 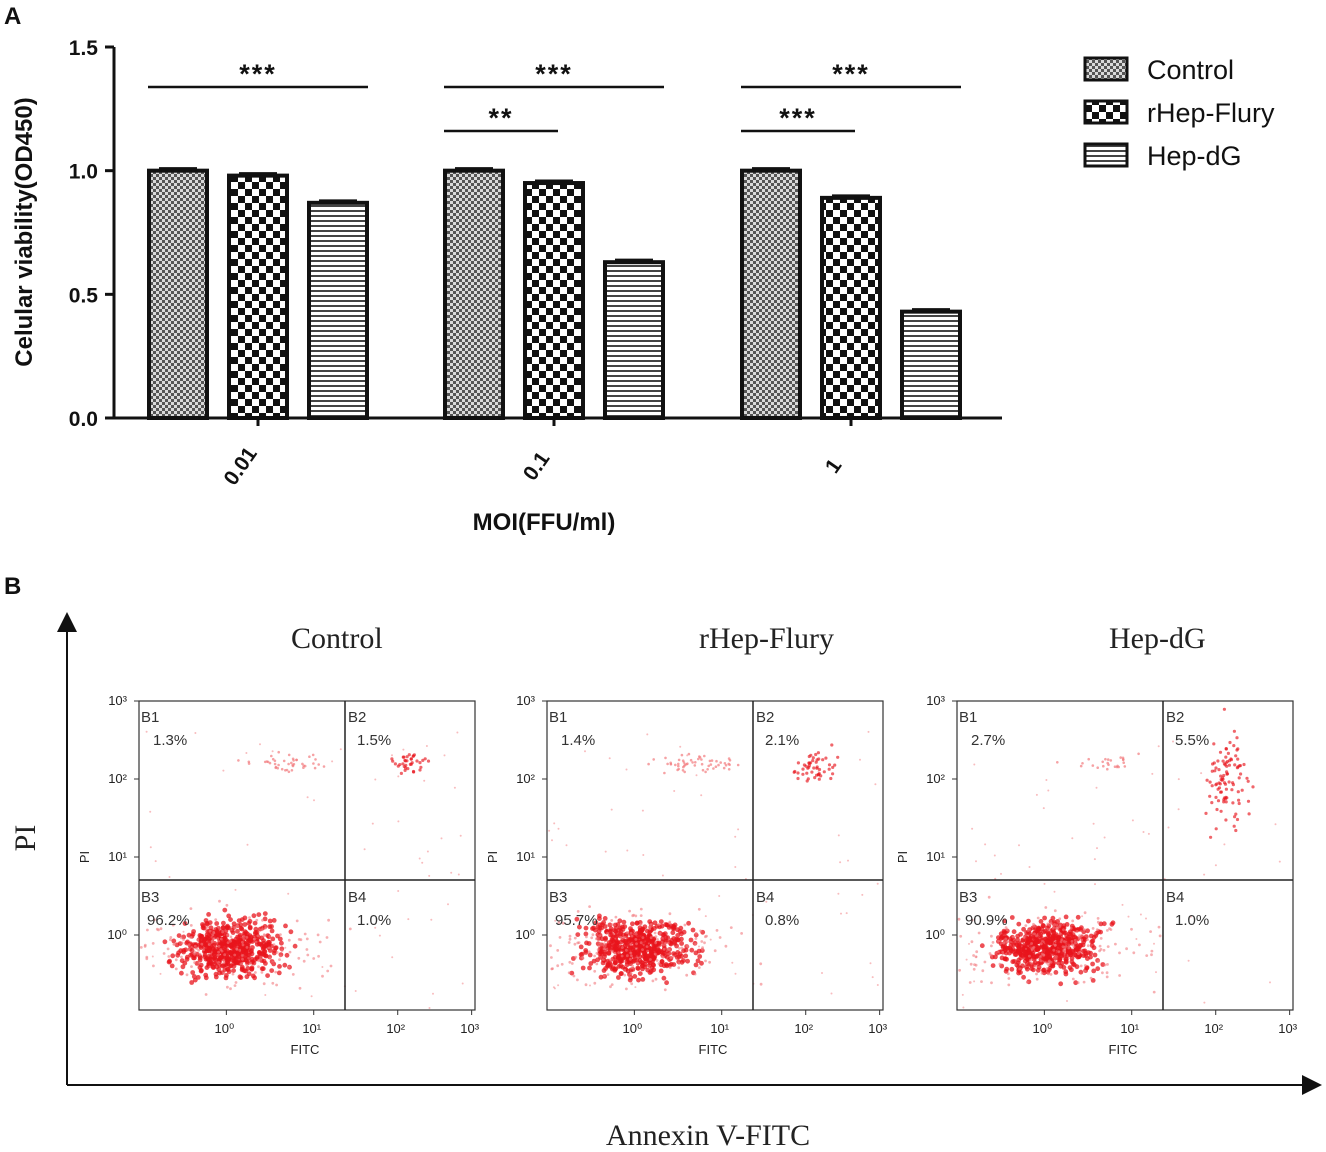 What do you see at coordinates (117, 778) in the screenshot?
I see `flow-y-tick-label: 10²` at bounding box center [117, 778].